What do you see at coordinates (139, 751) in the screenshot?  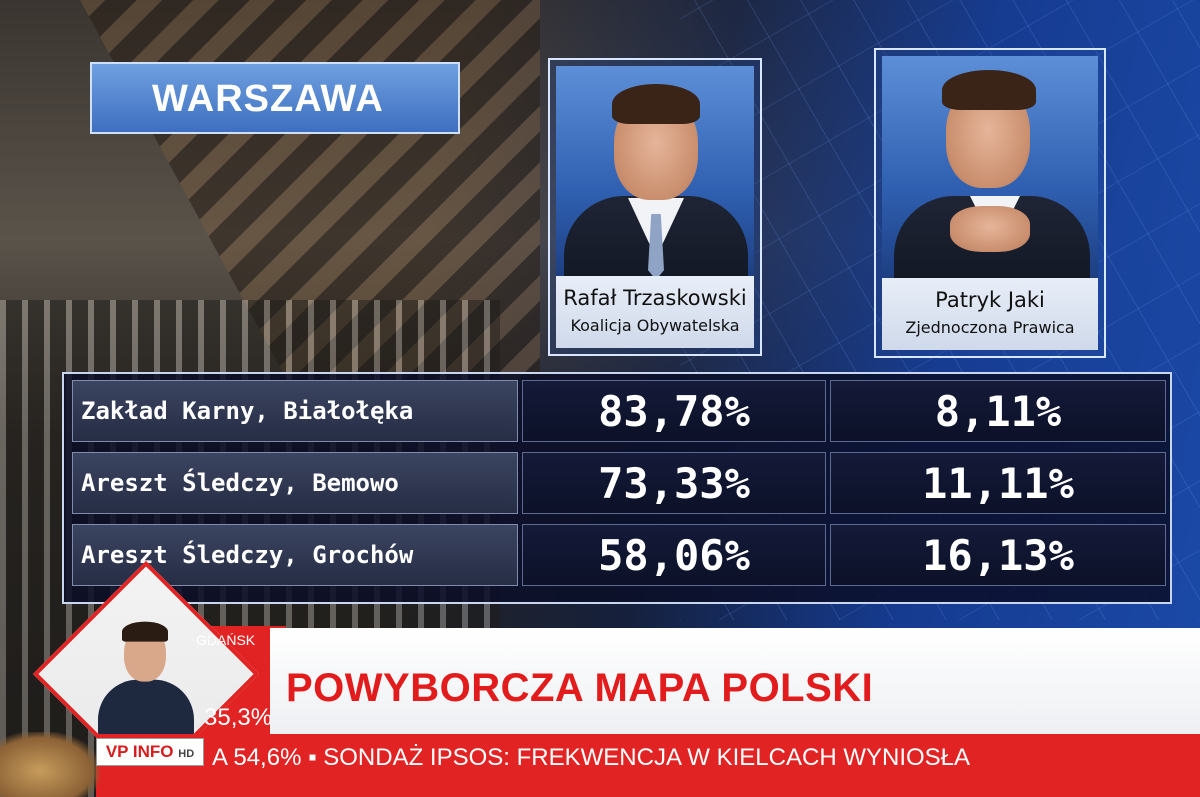 I see `channel-logo-text: VP INFO` at bounding box center [139, 751].